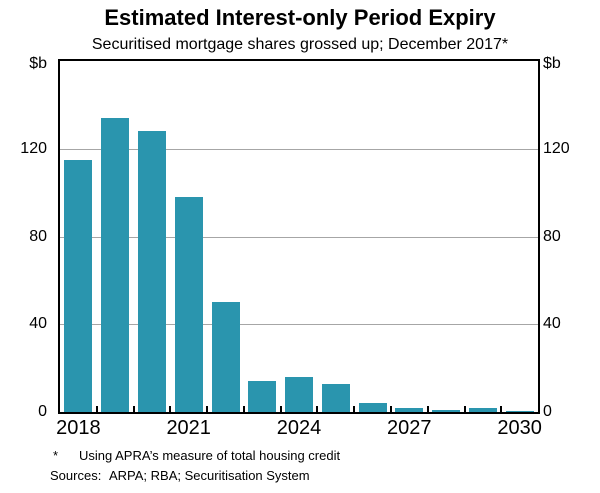 This screenshot has width=600, height=493. I want to click on footnote-marker: *, so click(56, 455).